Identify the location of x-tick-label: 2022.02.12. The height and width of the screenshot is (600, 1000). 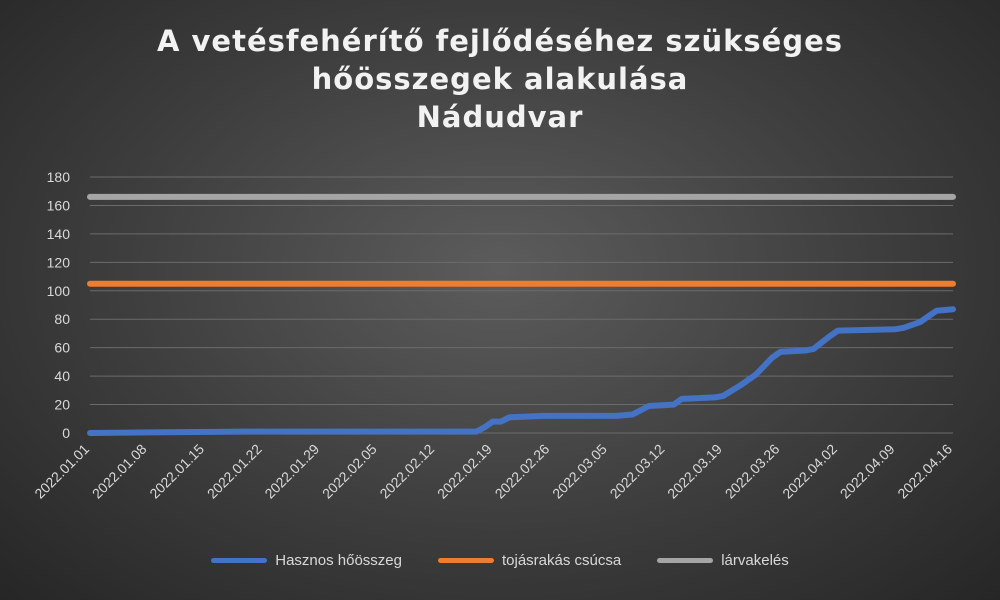
(406, 471).